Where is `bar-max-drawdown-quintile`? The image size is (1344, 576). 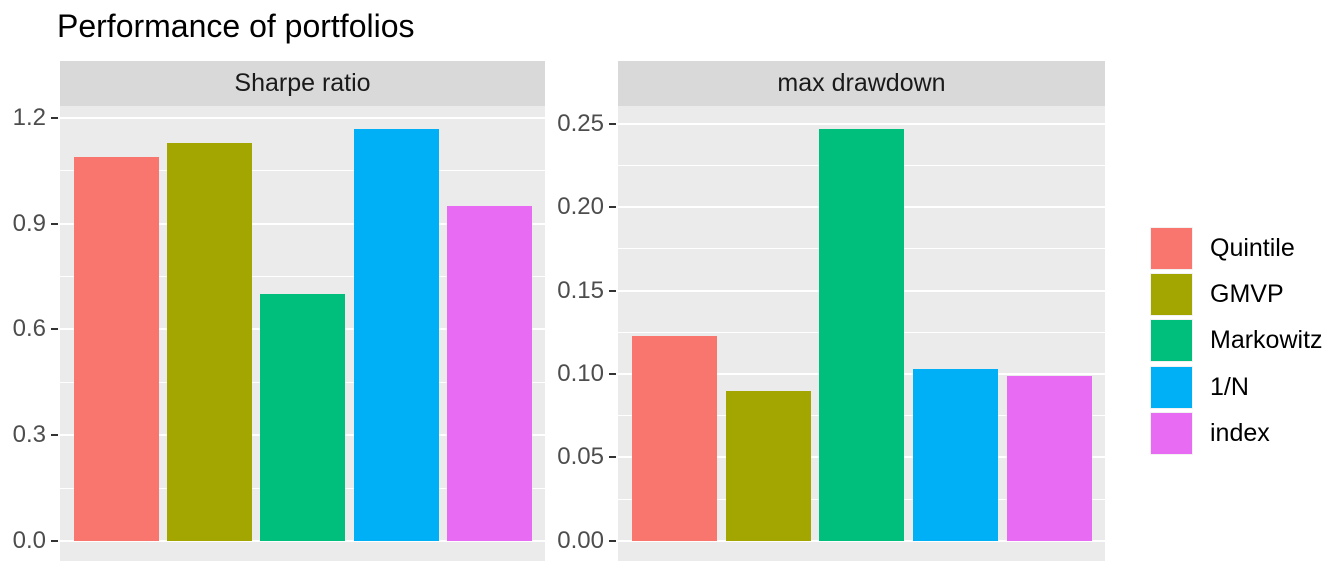 bar-max-drawdown-quintile is located at coordinates (674, 438).